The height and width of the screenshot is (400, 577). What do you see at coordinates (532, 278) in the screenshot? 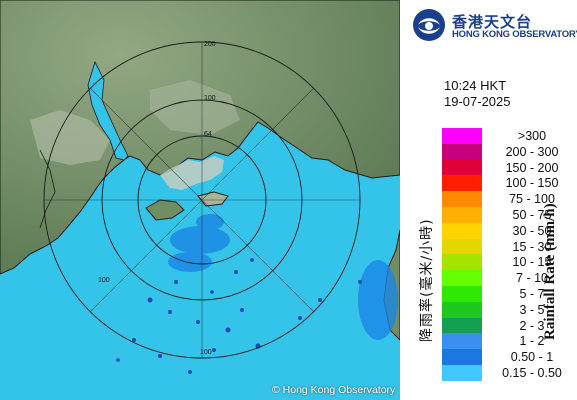
I see `legend-label: 7 - 10` at bounding box center [532, 278].